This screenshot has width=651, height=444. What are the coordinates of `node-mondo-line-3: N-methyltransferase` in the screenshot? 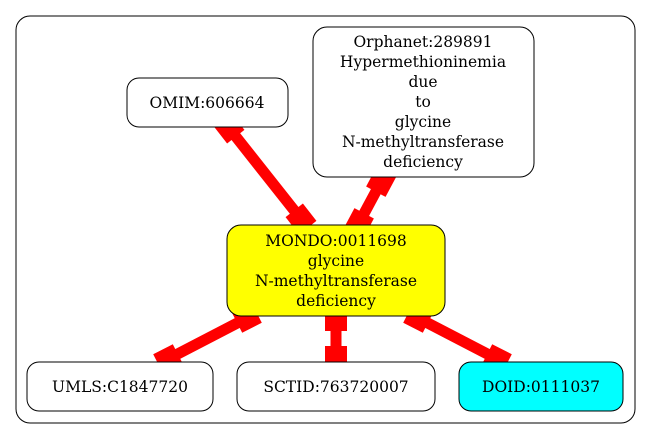 It's located at (336, 281).